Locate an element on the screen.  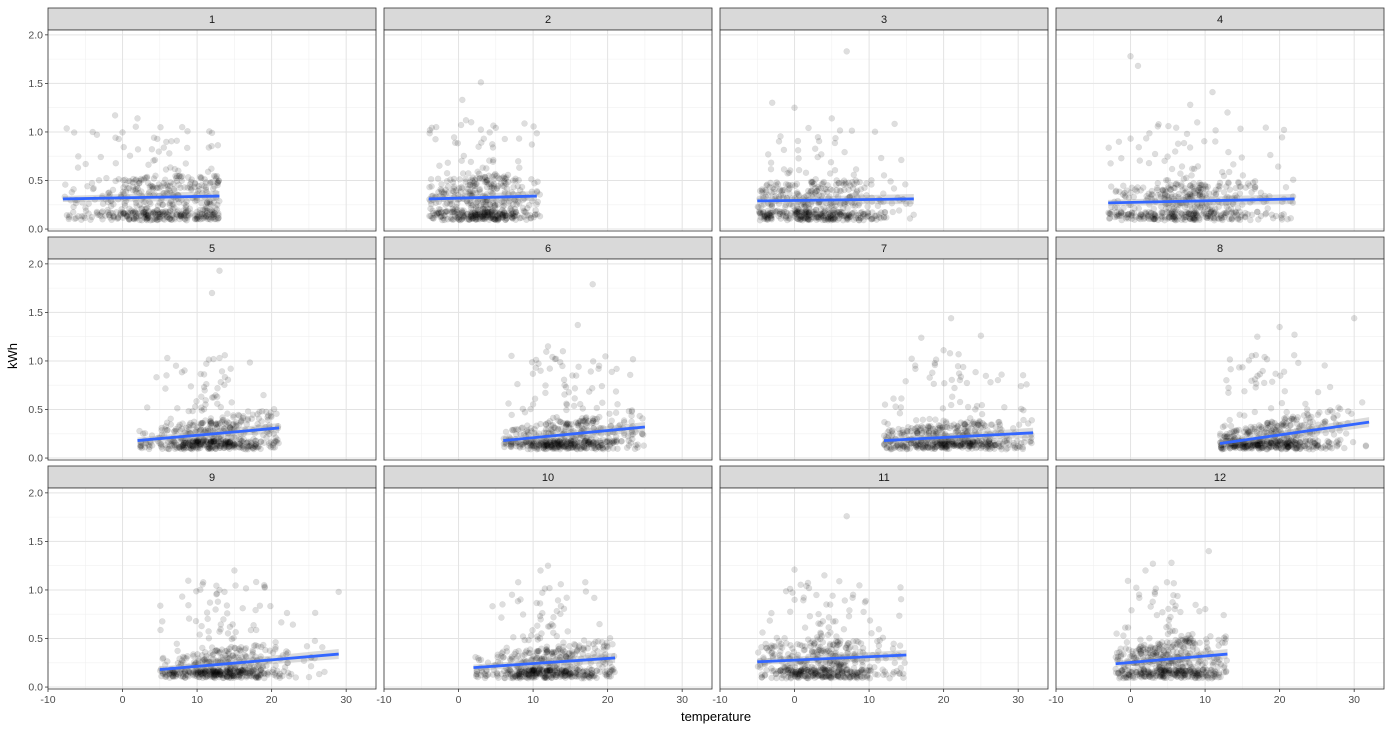
facet-panel-7: 7 is located at coordinates (884, 348).